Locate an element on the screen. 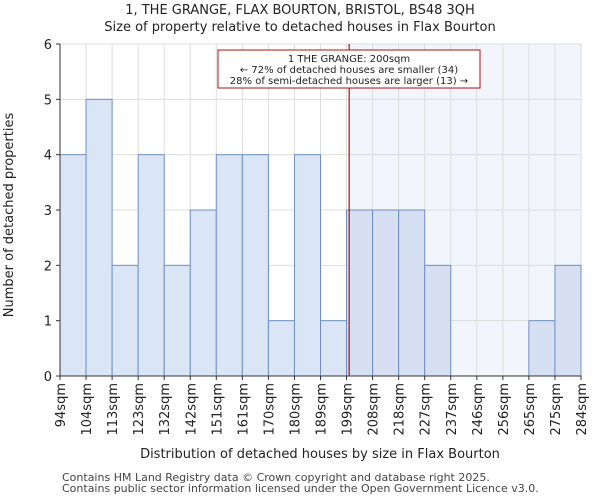 Image resolution: width=600 pixels, height=500 pixels. x-tick-label: 208sqm is located at coordinates (374, 409).